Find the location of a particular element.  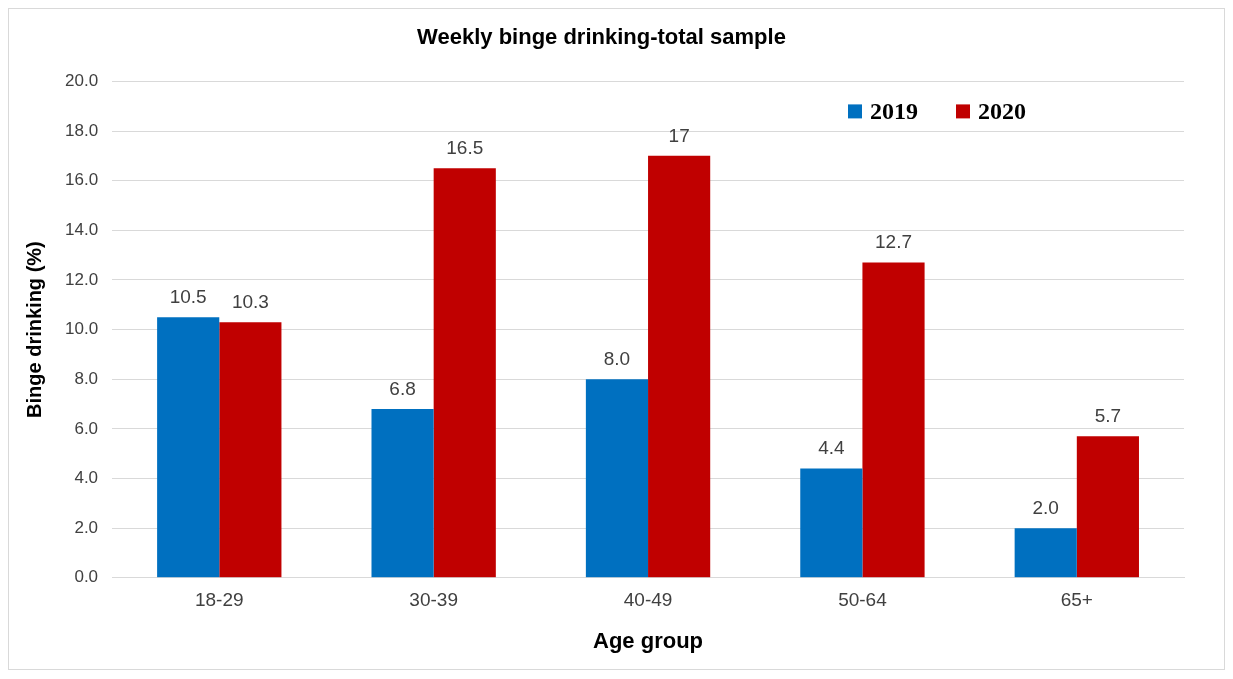

data-label: 10.5 is located at coordinates (188, 296).